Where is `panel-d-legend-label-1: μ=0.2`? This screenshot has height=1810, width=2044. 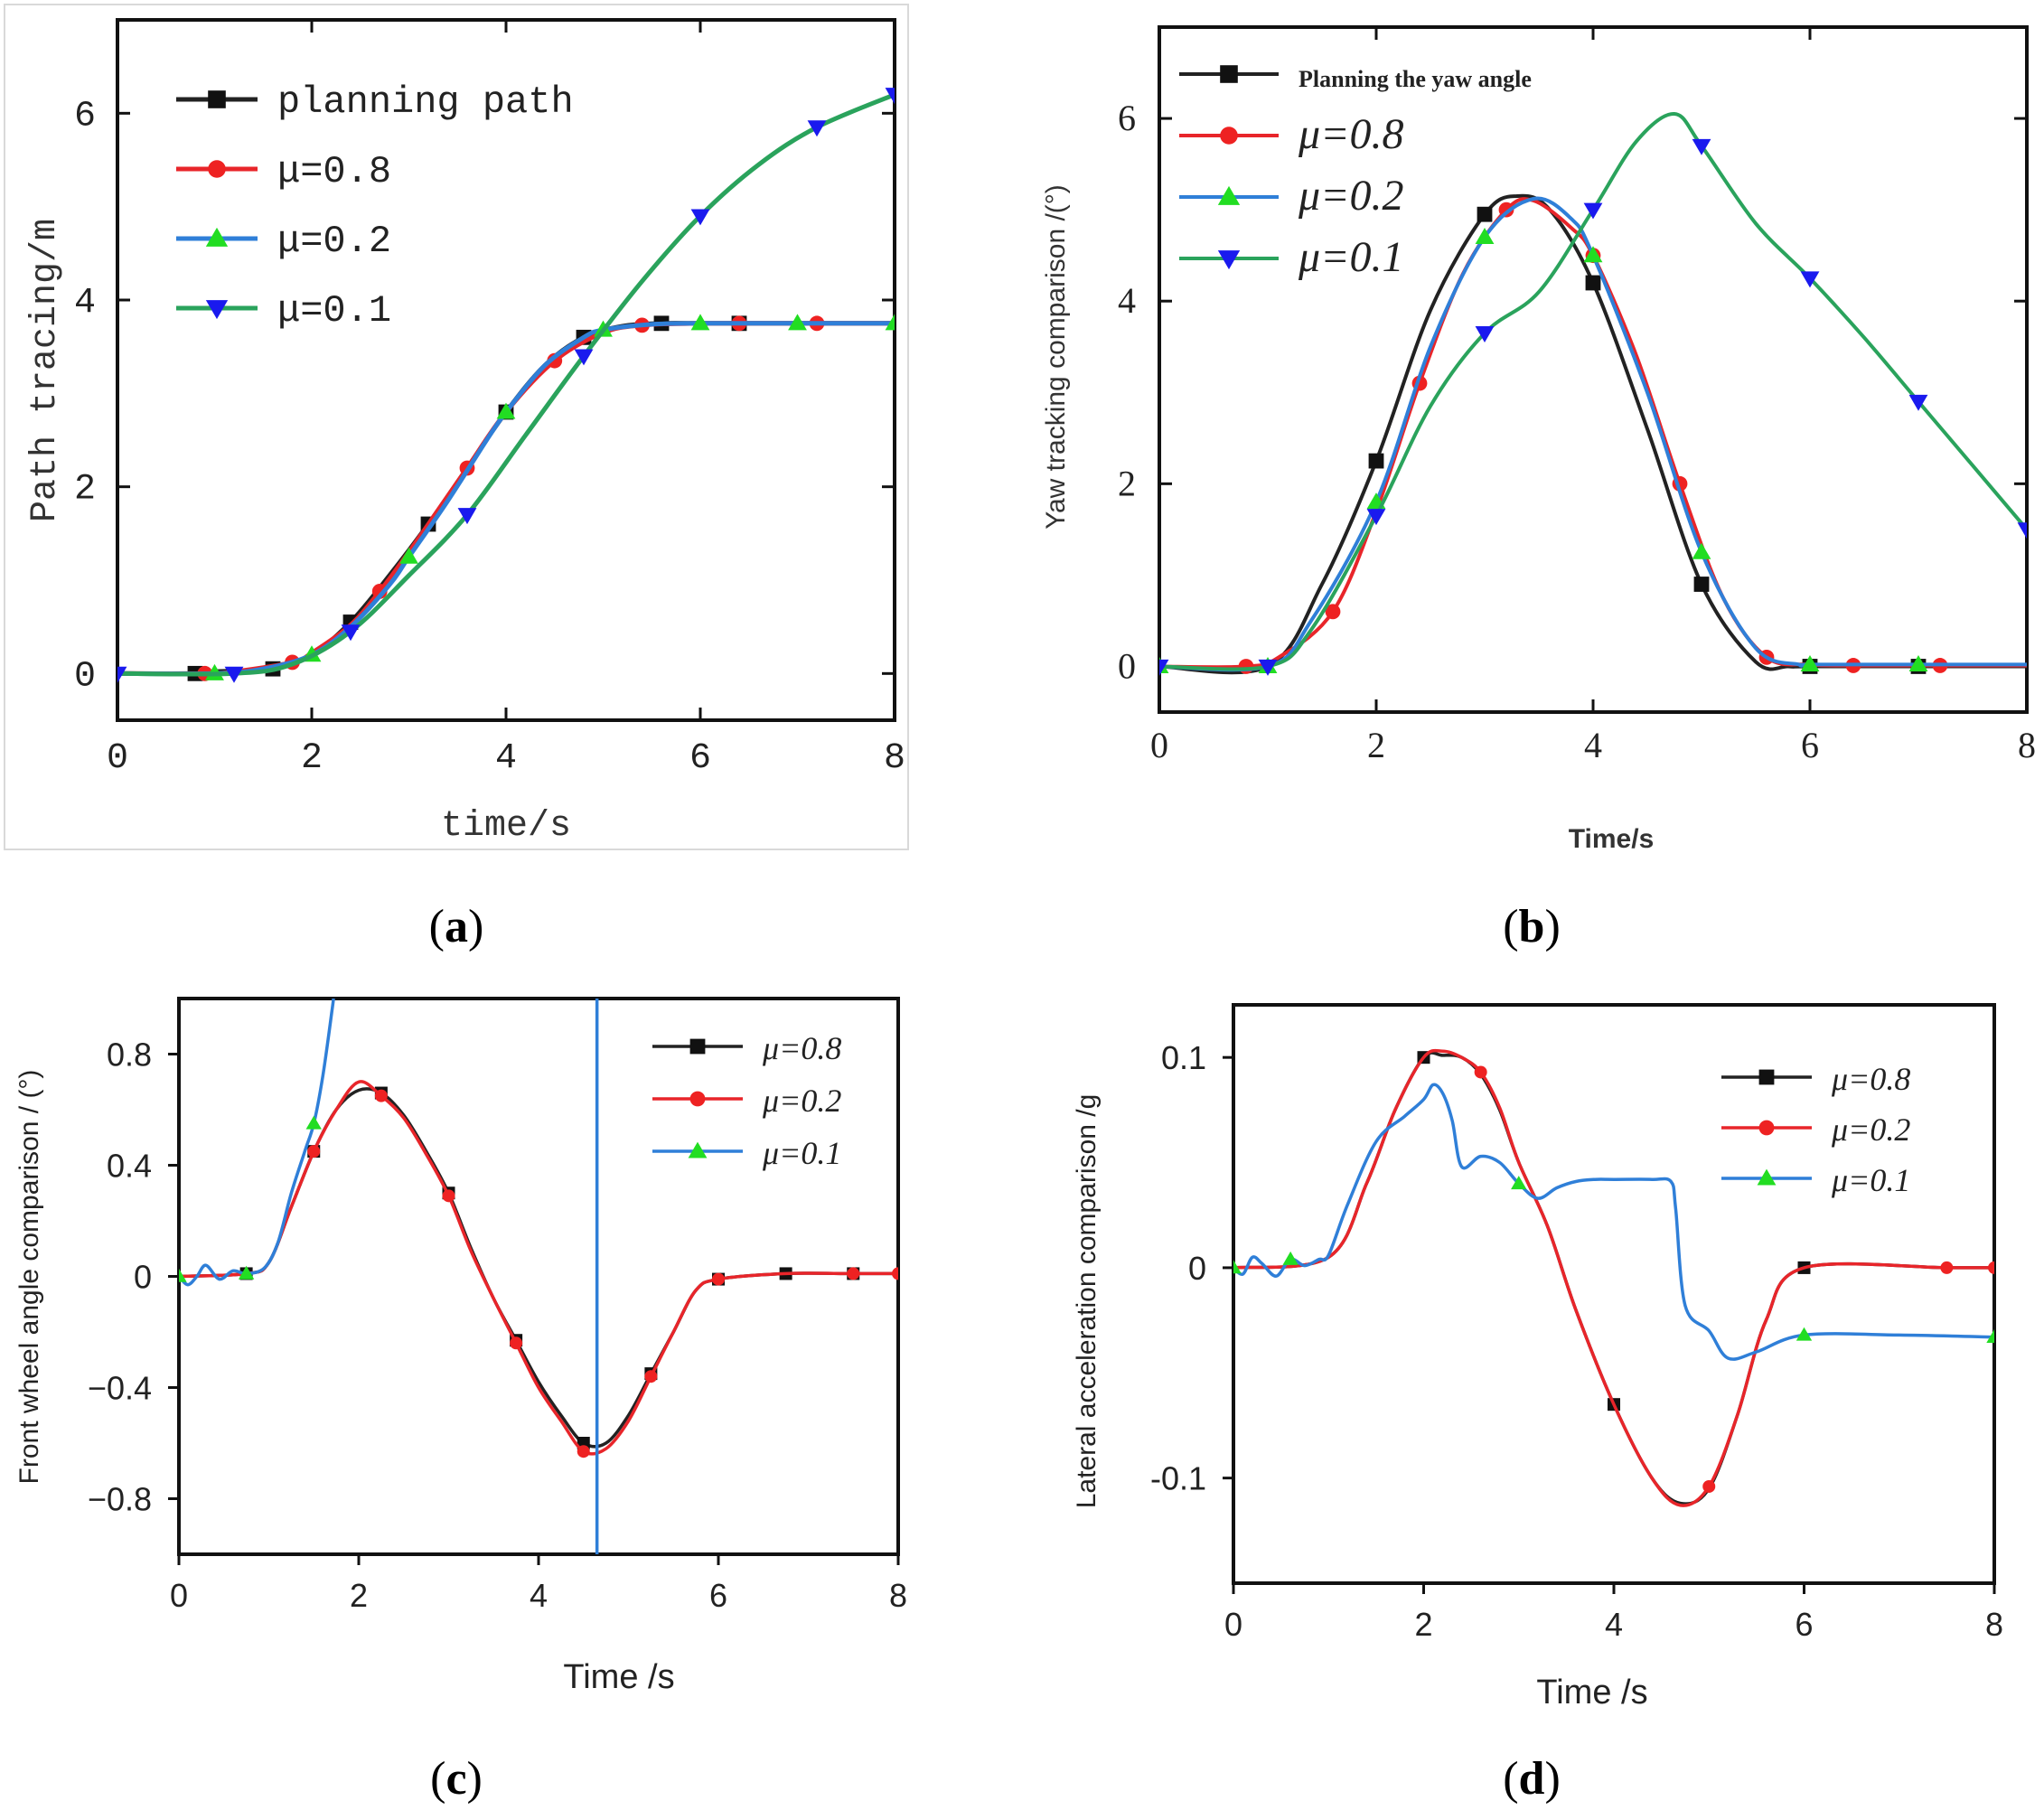 panel-d-legend-label-1: μ=0.2 is located at coordinates (1871, 1129).